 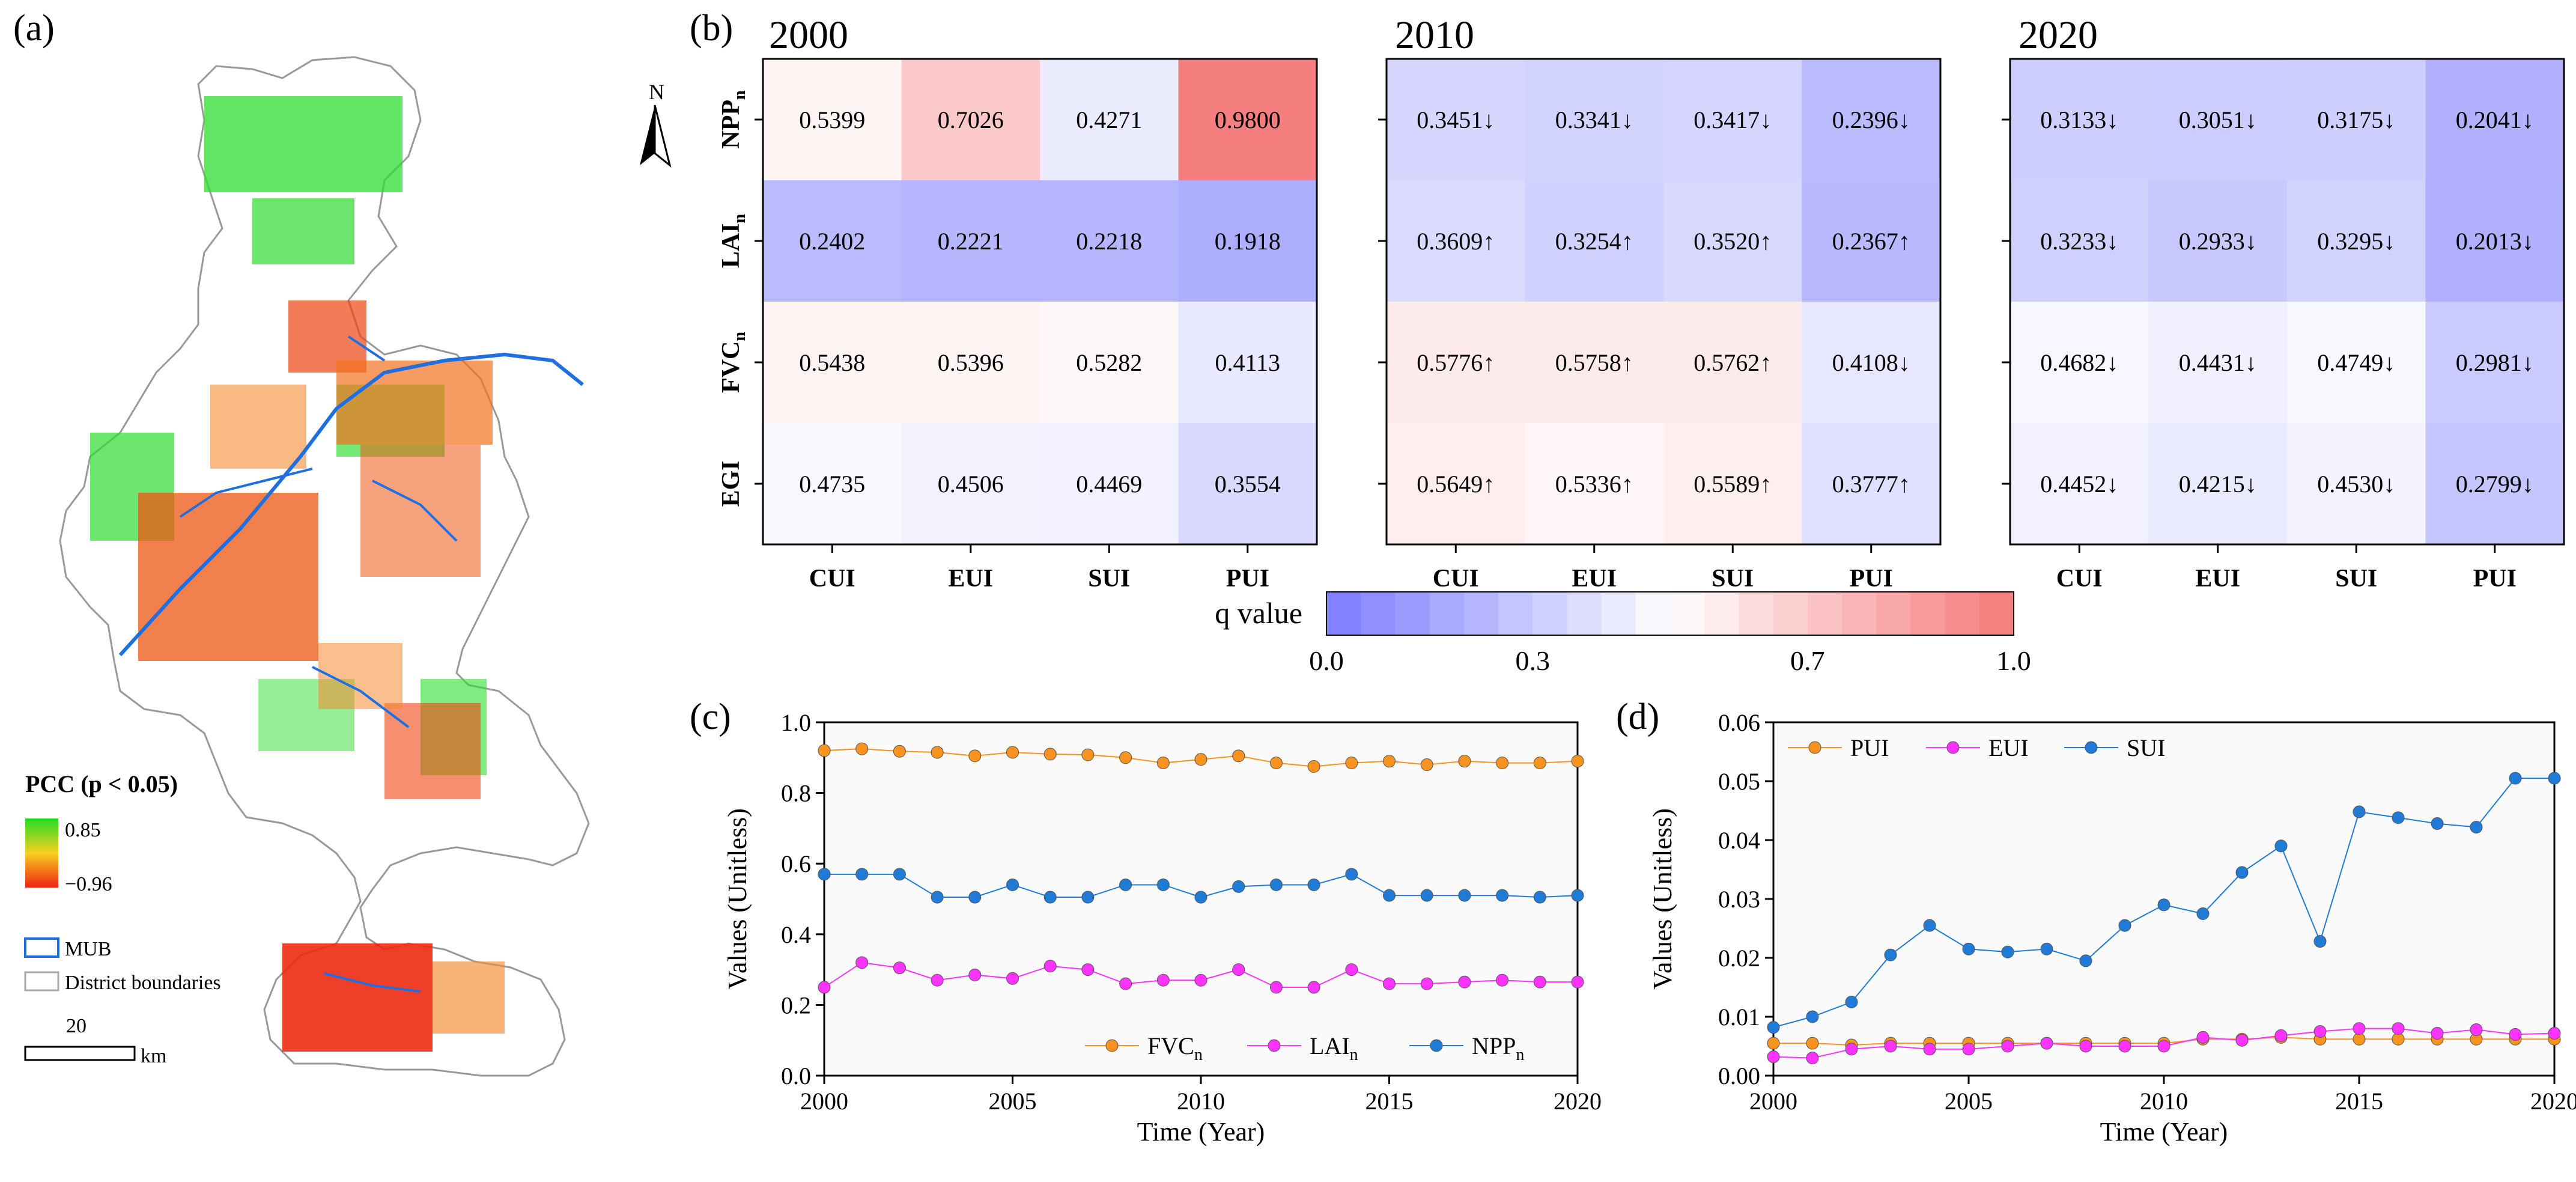 I want to click on heatmap-cell-value: 0.2221, so click(x=971, y=242).